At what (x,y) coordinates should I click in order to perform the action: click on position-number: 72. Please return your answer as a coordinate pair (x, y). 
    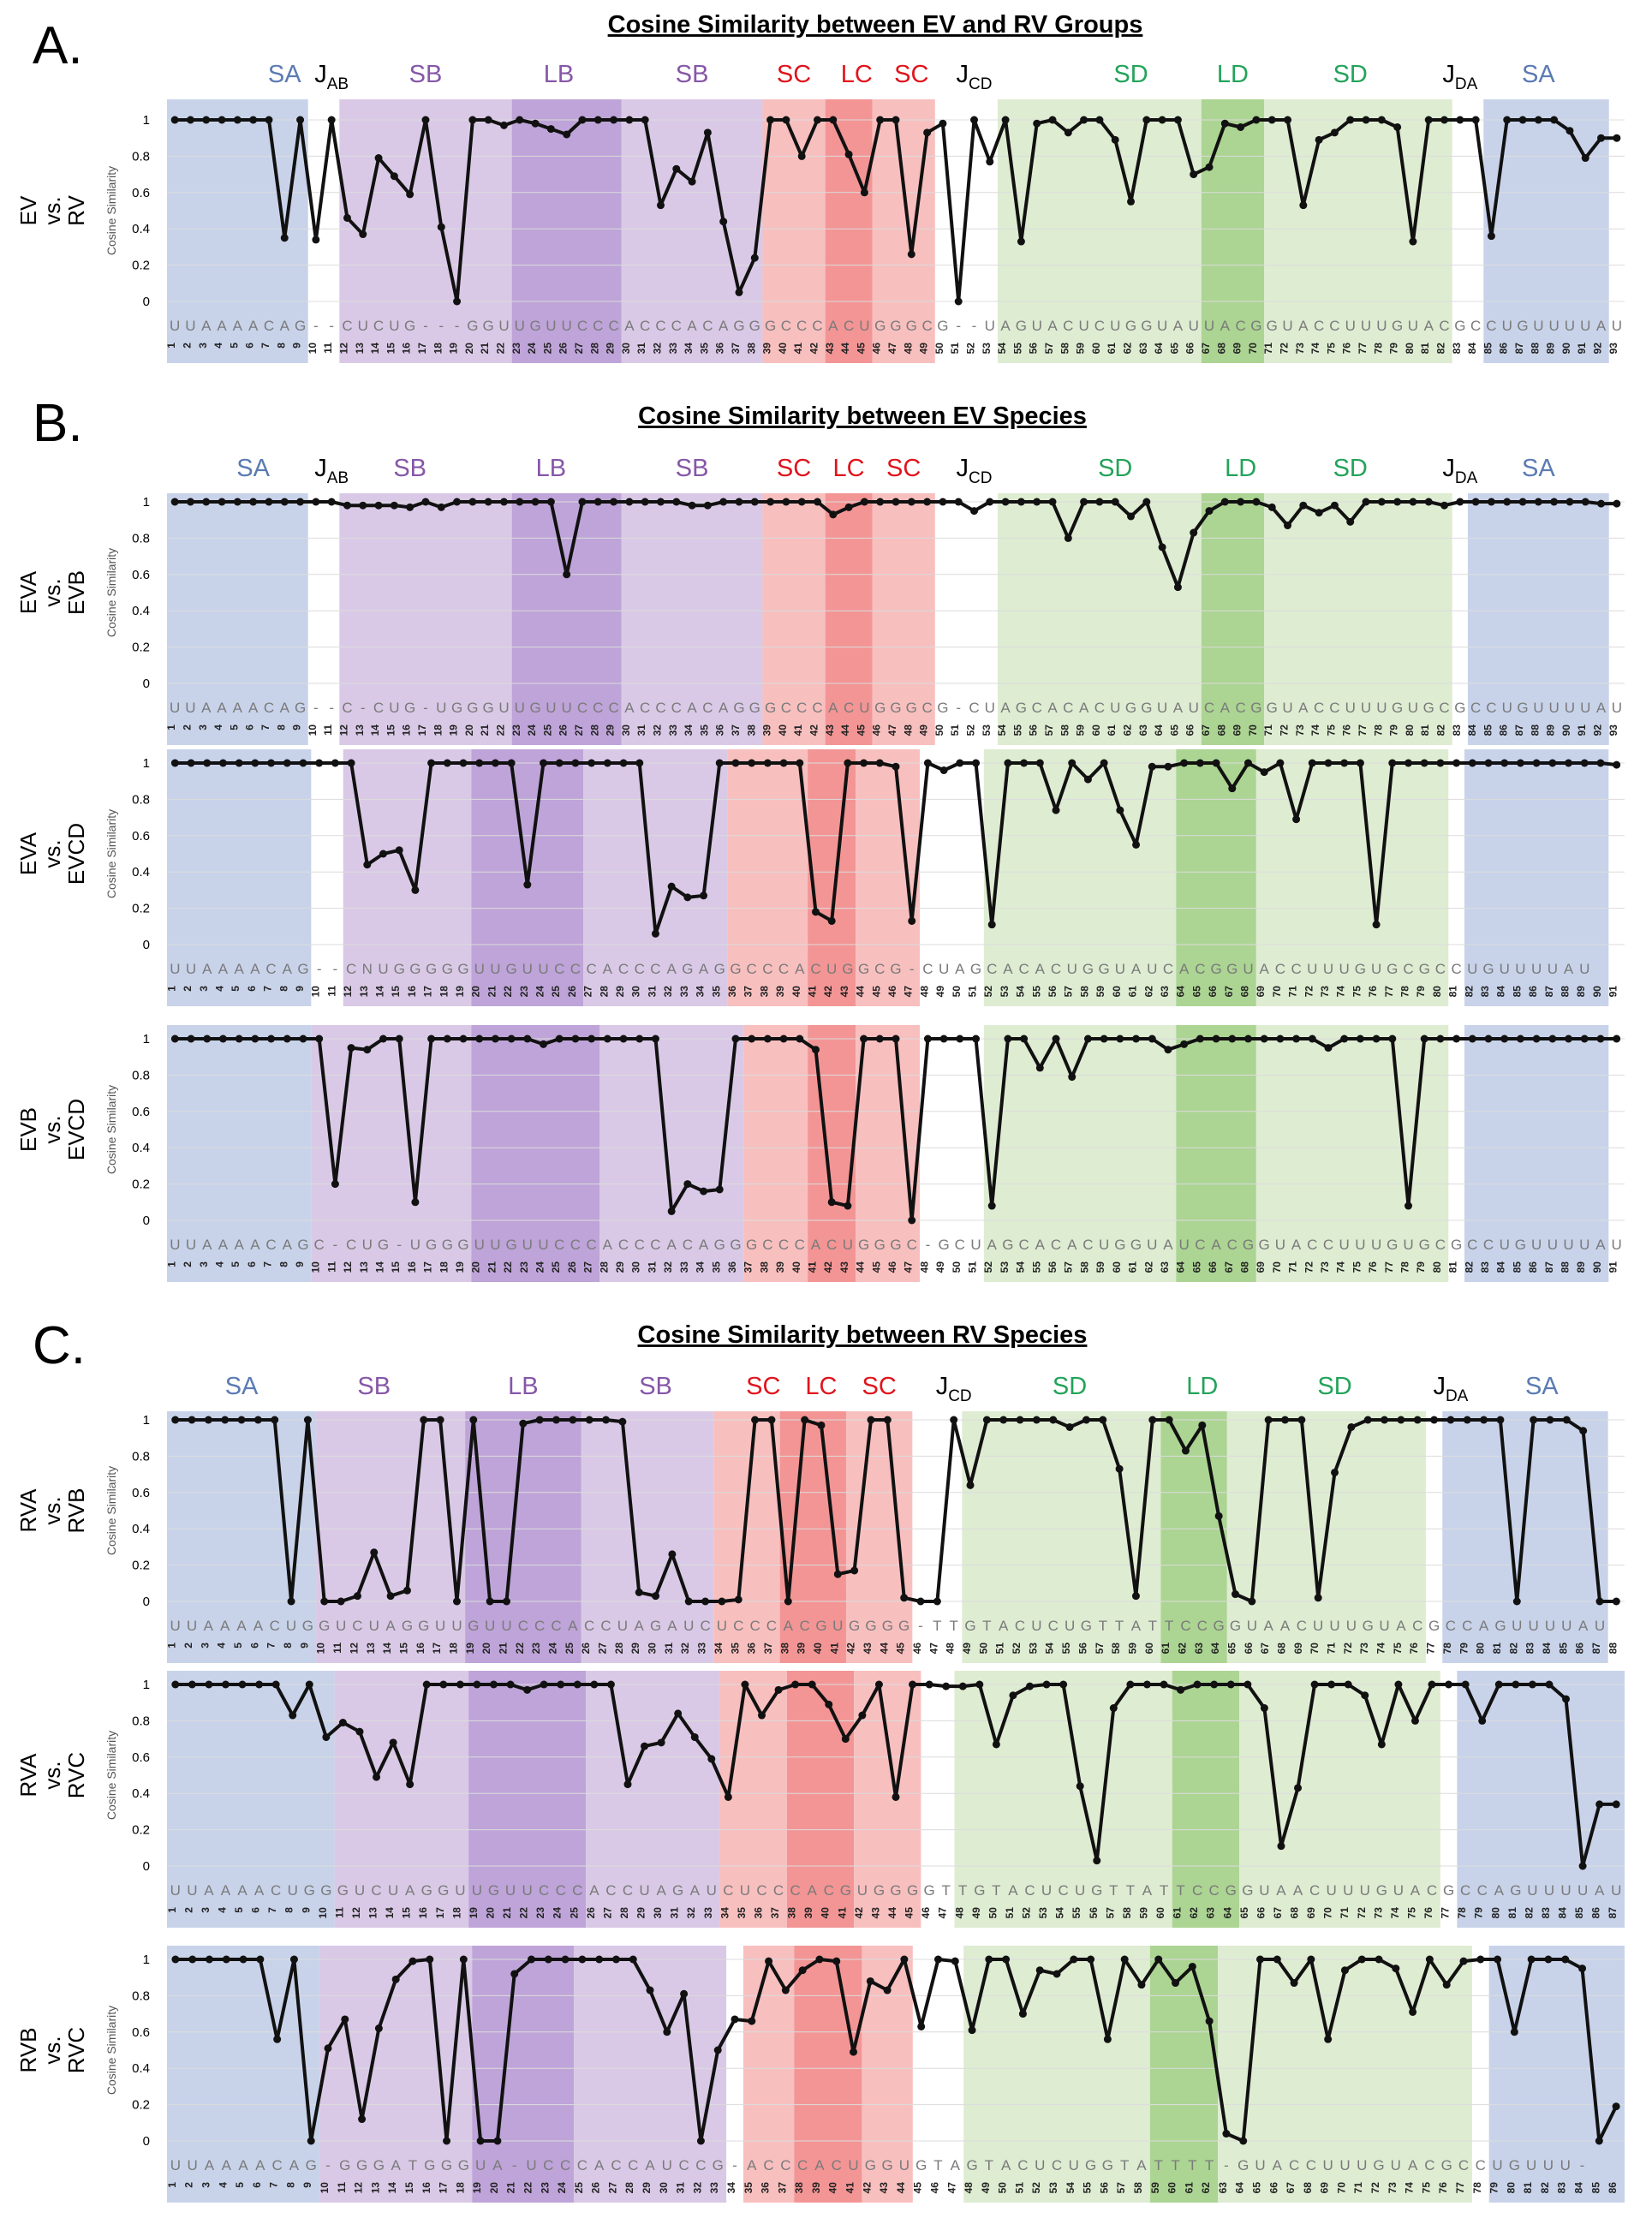
    Looking at the image, I should click on (1309, 1267).